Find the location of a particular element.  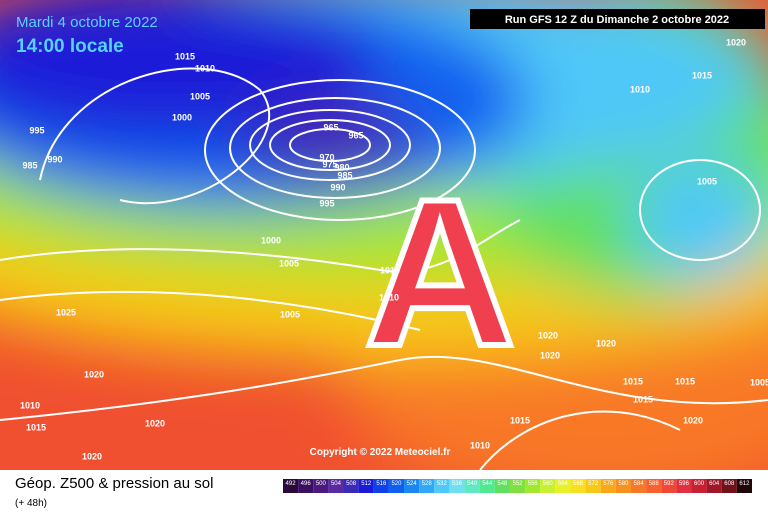

copyright: Copyright © 2022 Meteociel.fr is located at coordinates (380, 452).